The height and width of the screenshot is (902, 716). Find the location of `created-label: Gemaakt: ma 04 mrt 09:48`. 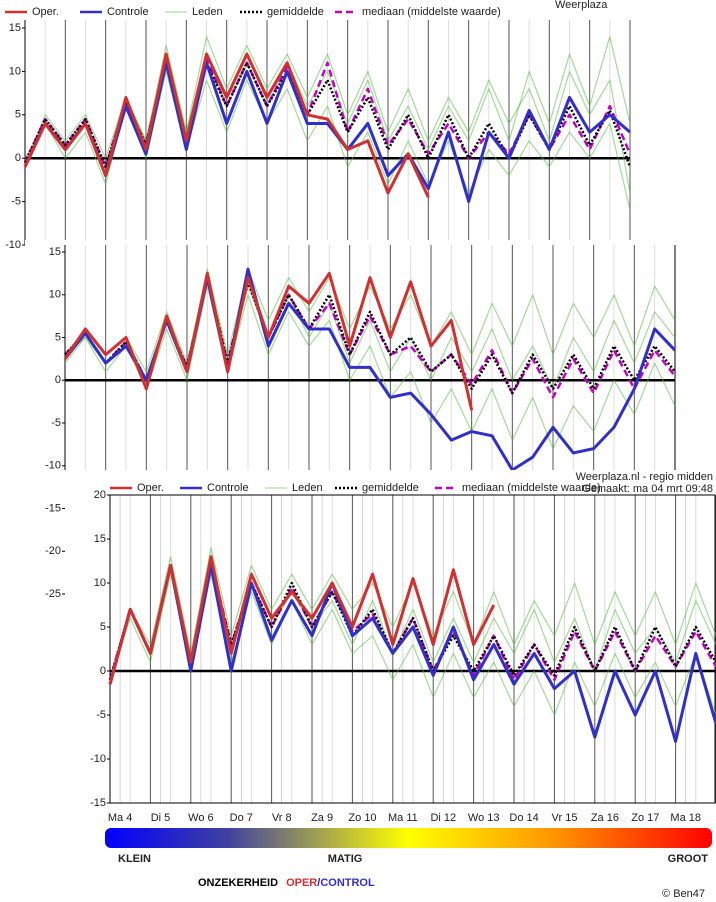

created-label: Gemaakt: ma 04 mrt 09:48 is located at coordinates (647, 489).